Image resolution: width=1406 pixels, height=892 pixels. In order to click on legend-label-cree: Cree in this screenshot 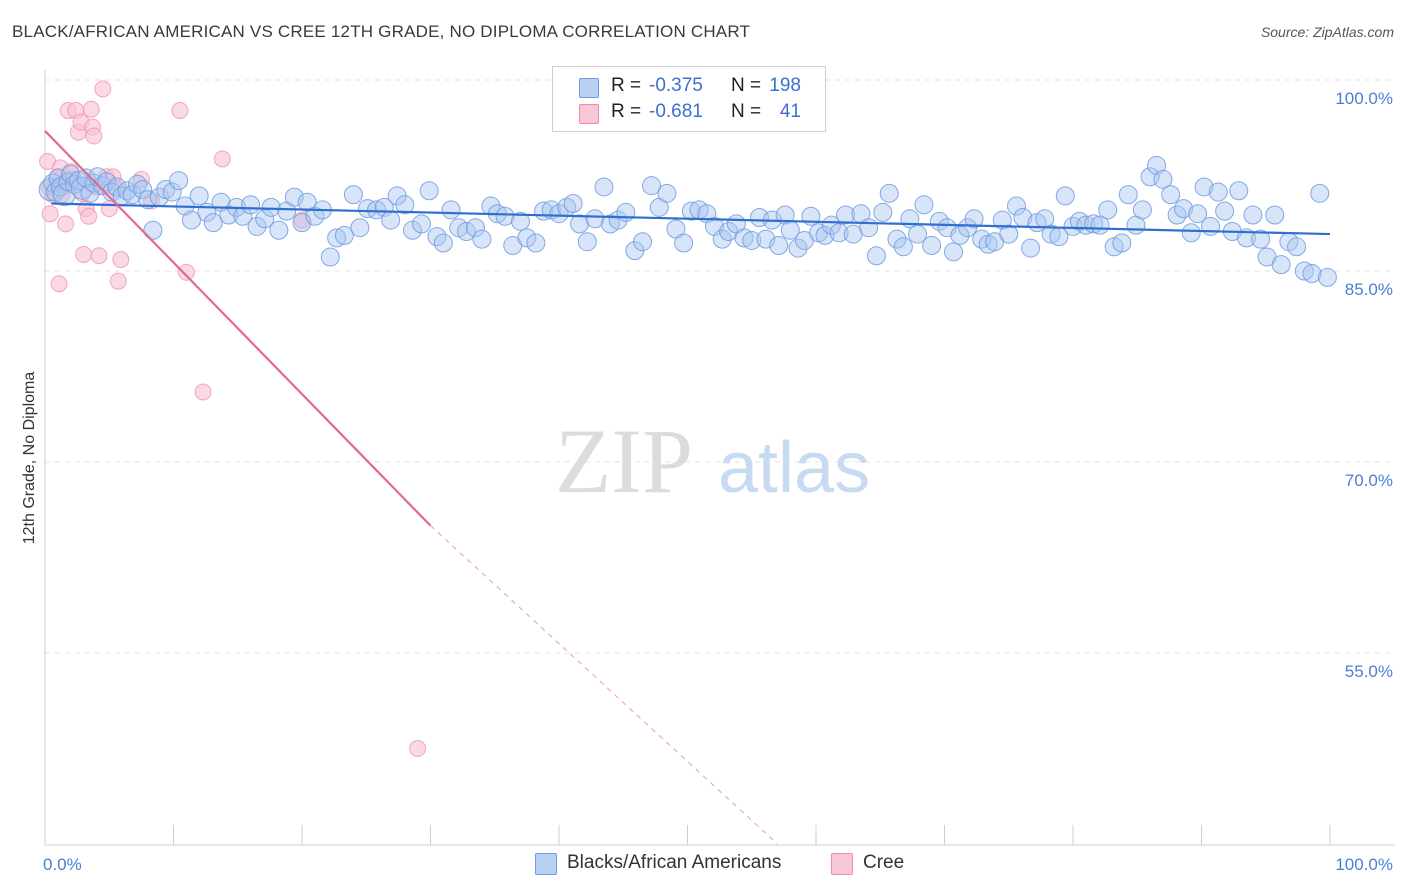, I will do `click(884, 862)`.